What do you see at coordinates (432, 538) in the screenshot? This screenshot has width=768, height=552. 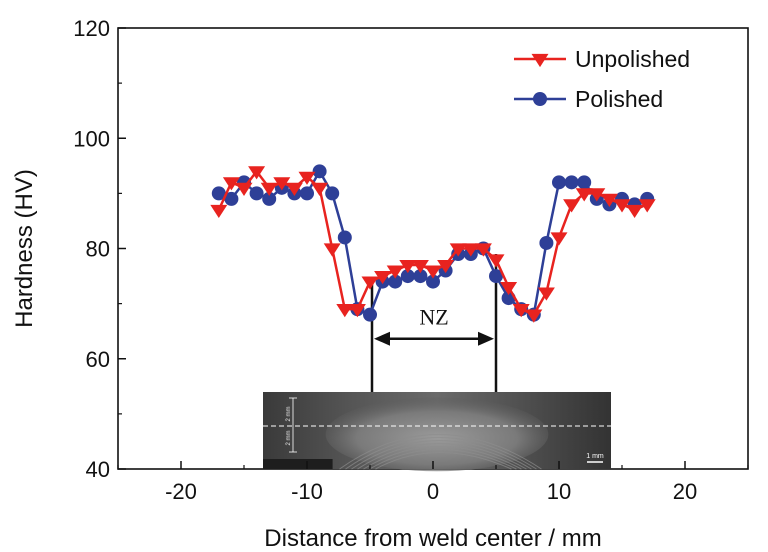 I see `x-axis-title: Distance from weld center / mm` at bounding box center [432, 538].